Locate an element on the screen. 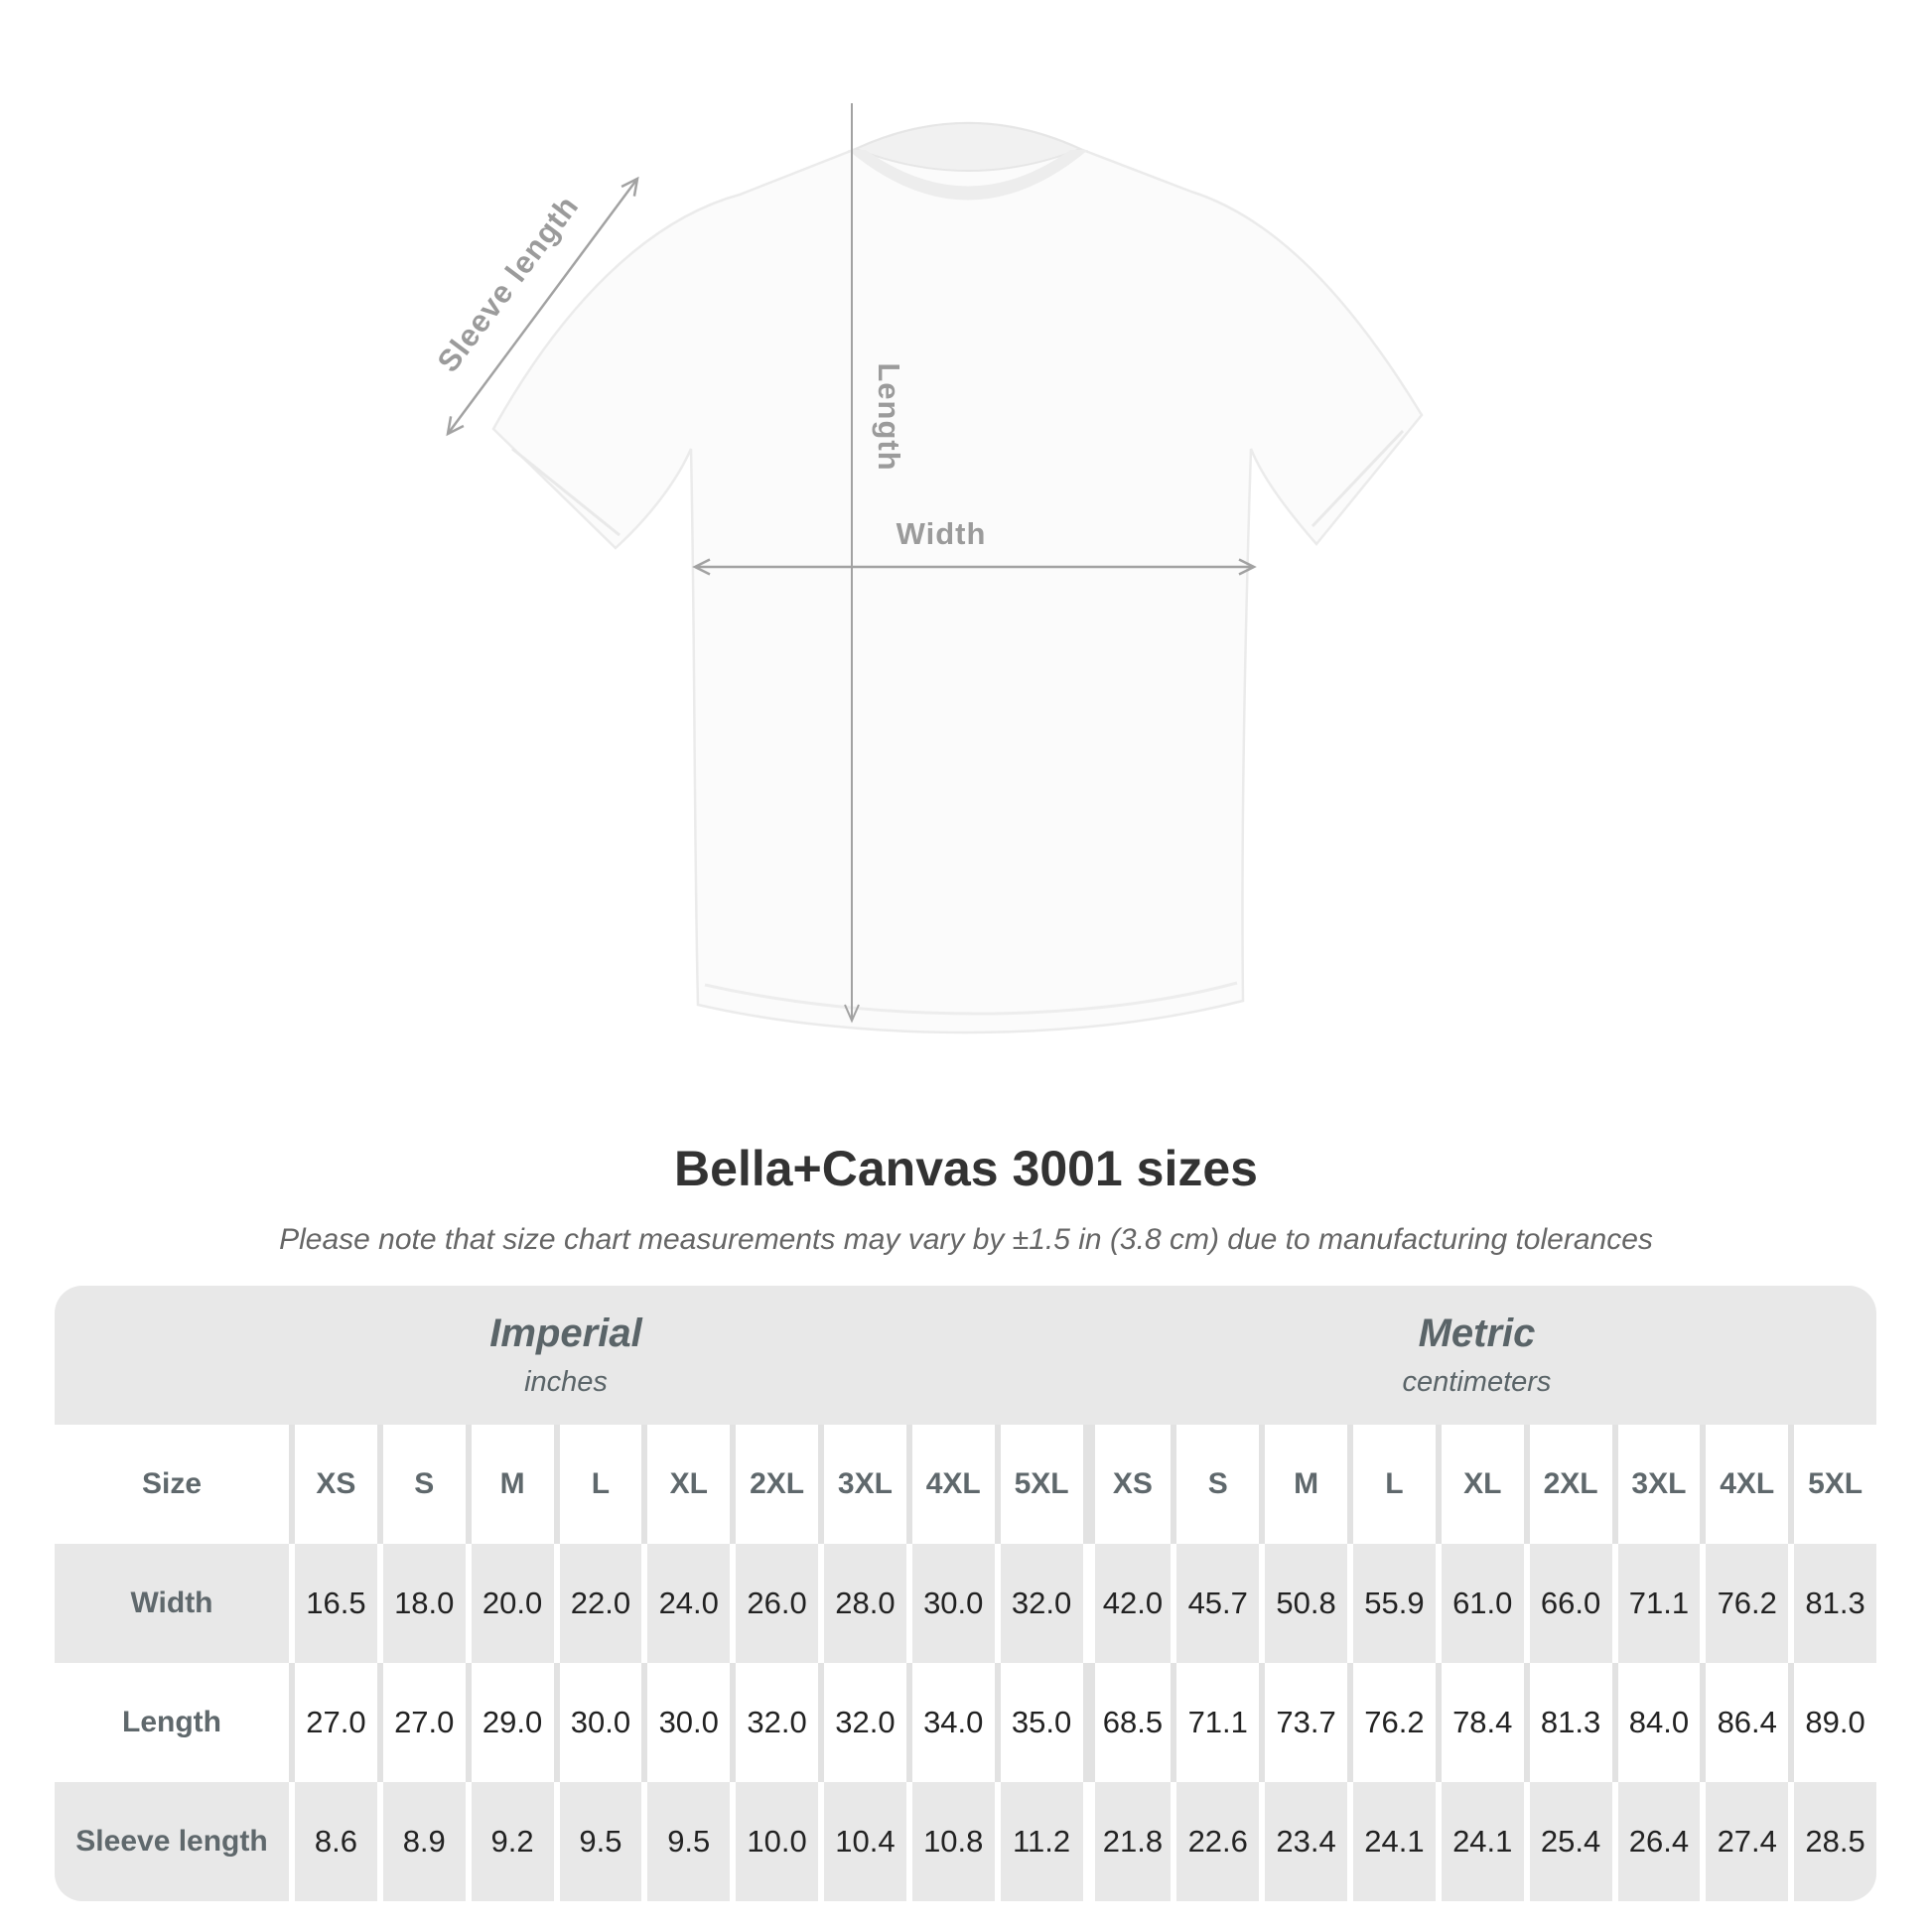  value-sleeve-length-metric-l: 24.1 is located at coordinates (1392, 1841).